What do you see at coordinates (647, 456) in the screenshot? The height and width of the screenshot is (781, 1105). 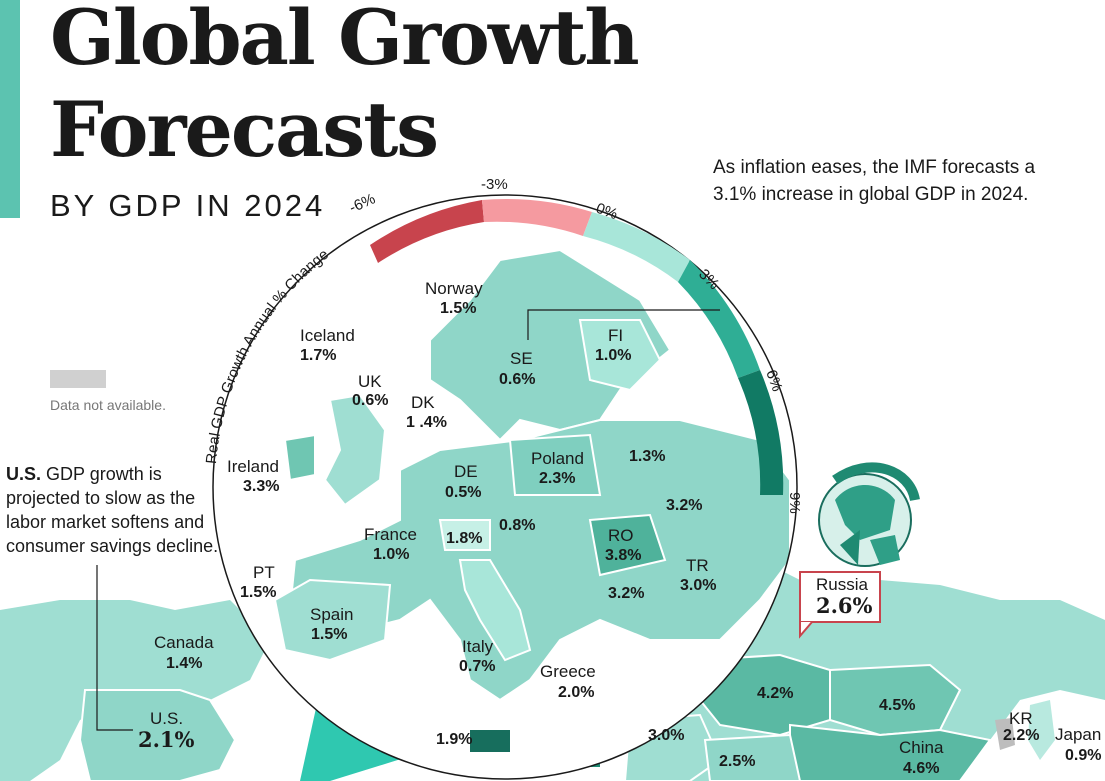 I see `label-baltic-value: 1.3%` at bounding box center [647, 456].